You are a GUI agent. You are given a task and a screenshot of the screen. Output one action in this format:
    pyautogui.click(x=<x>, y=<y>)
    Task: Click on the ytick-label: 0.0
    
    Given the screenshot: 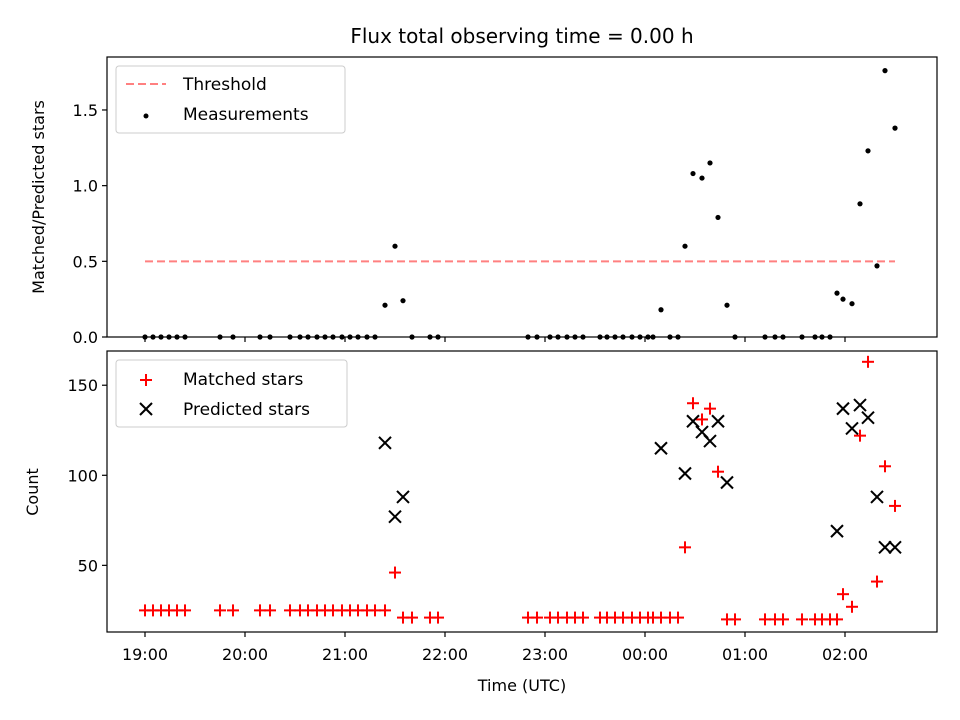 What is the action you would take?
    pyautogui.click(x=85, y=337)
    